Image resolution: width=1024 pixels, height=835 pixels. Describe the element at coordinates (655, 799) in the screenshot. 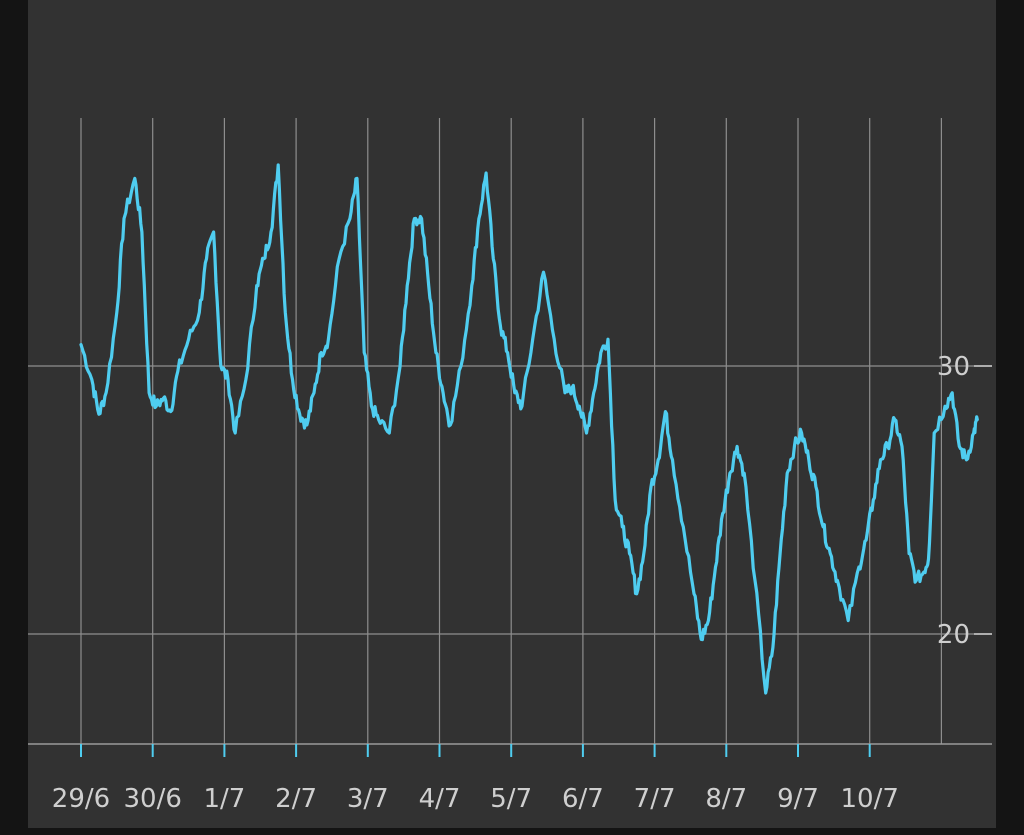

I see `x-tick-label: 7/7` at that location.